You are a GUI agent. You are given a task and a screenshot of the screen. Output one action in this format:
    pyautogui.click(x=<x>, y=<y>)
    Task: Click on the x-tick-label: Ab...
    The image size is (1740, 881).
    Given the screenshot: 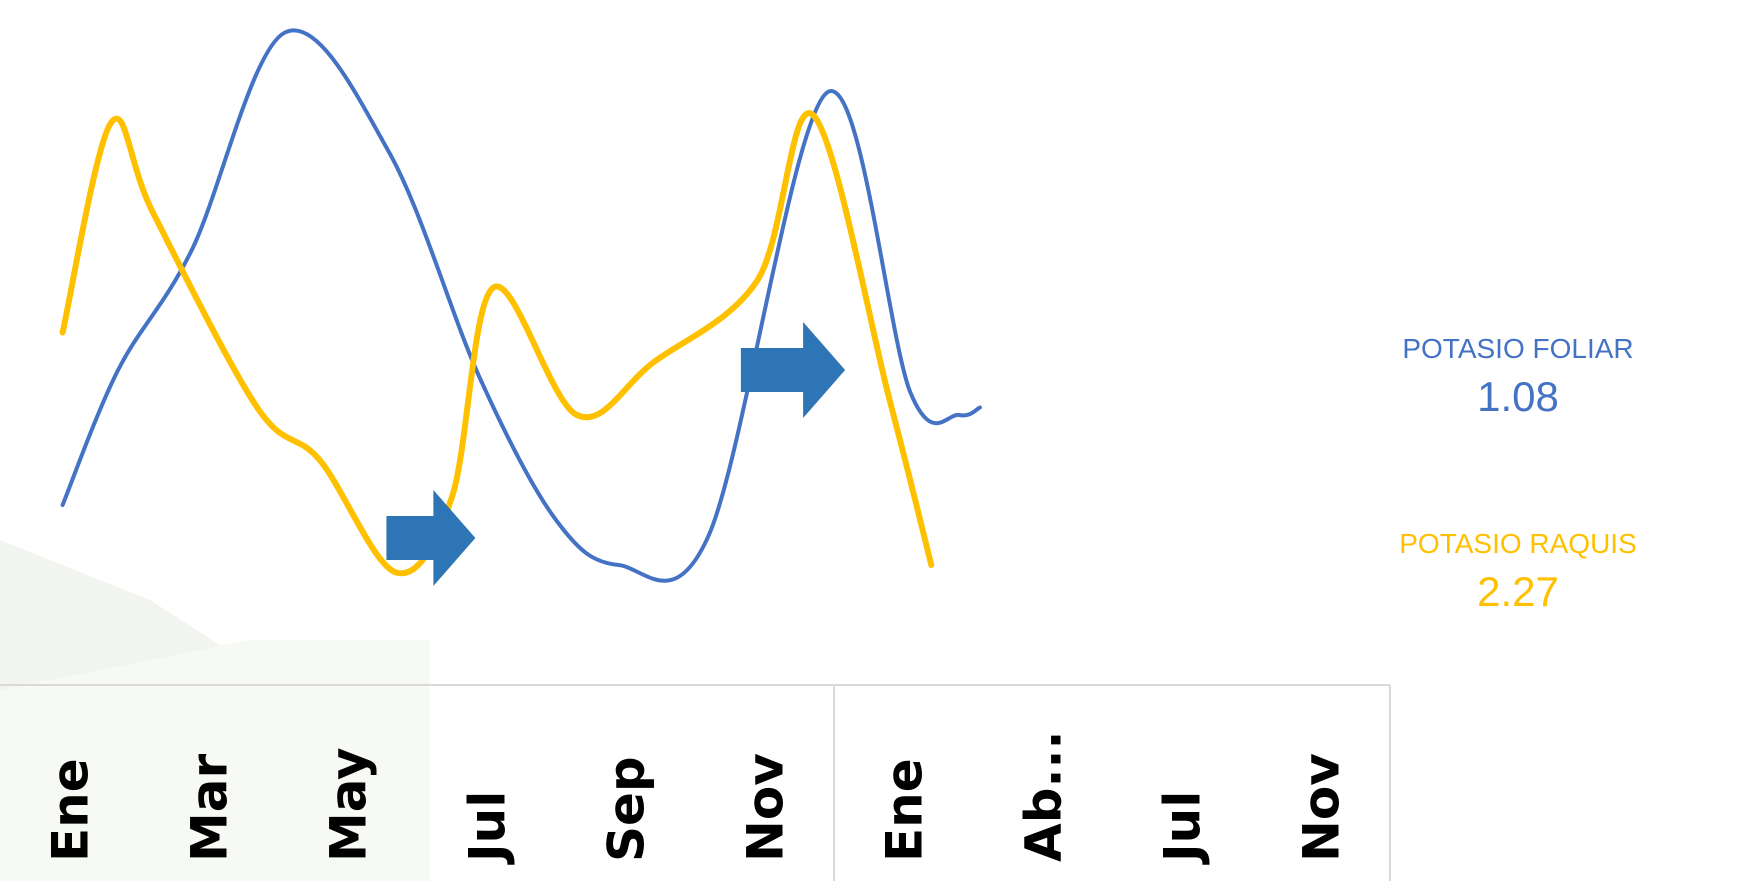 What is the action you would take?
    pyautogui.click(x=1044, y=796)
    